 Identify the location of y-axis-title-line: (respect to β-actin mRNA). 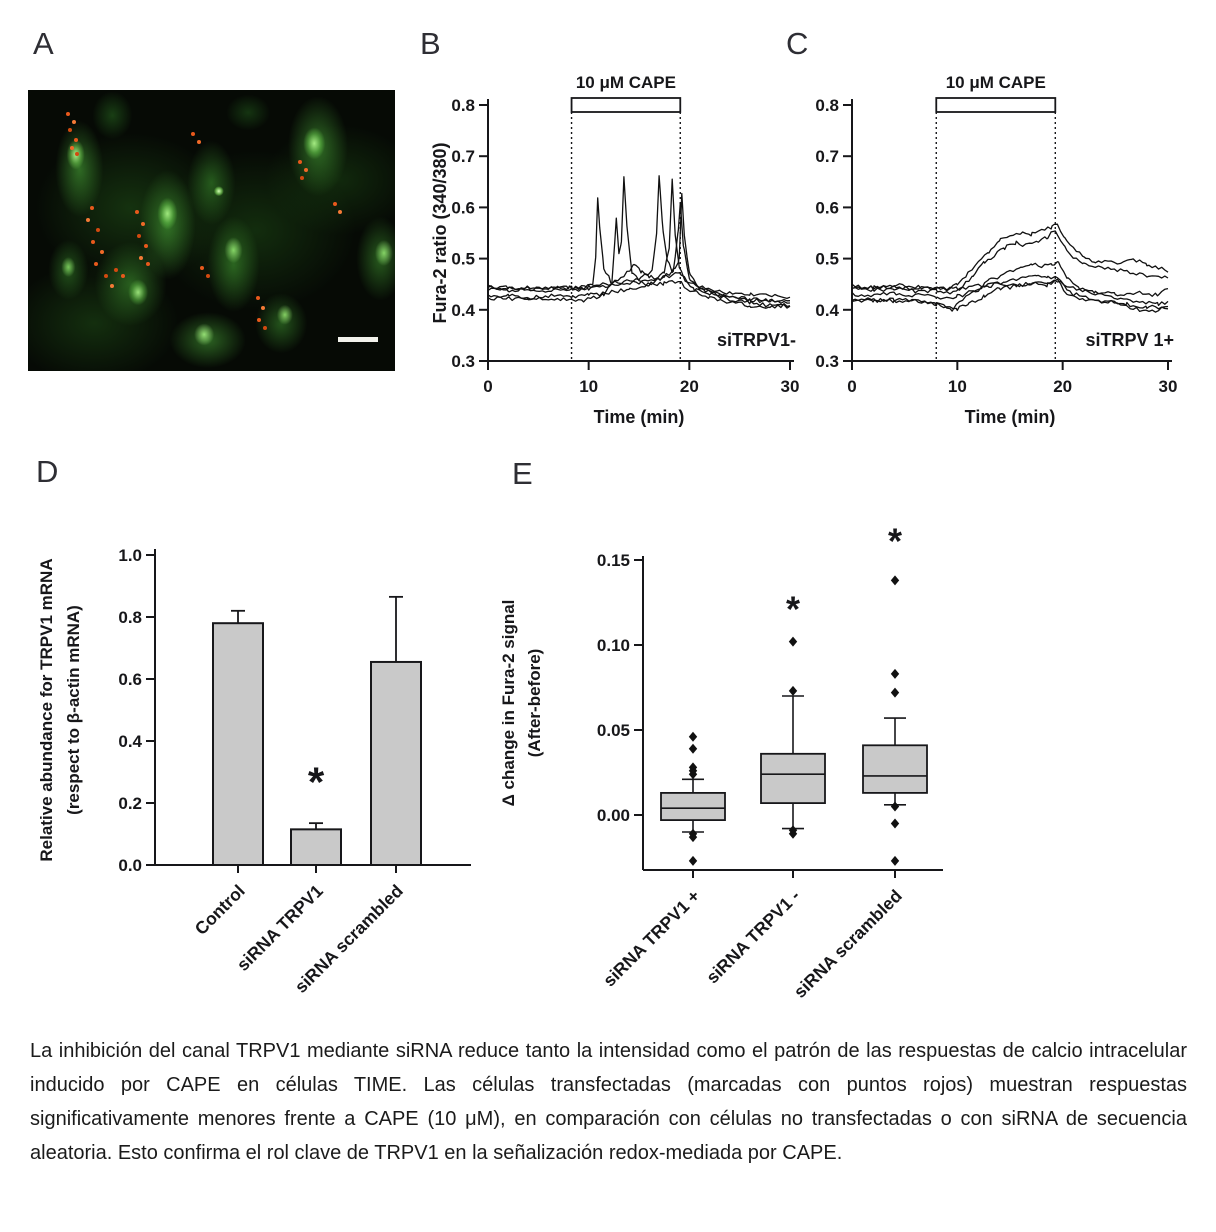
(73, 710).